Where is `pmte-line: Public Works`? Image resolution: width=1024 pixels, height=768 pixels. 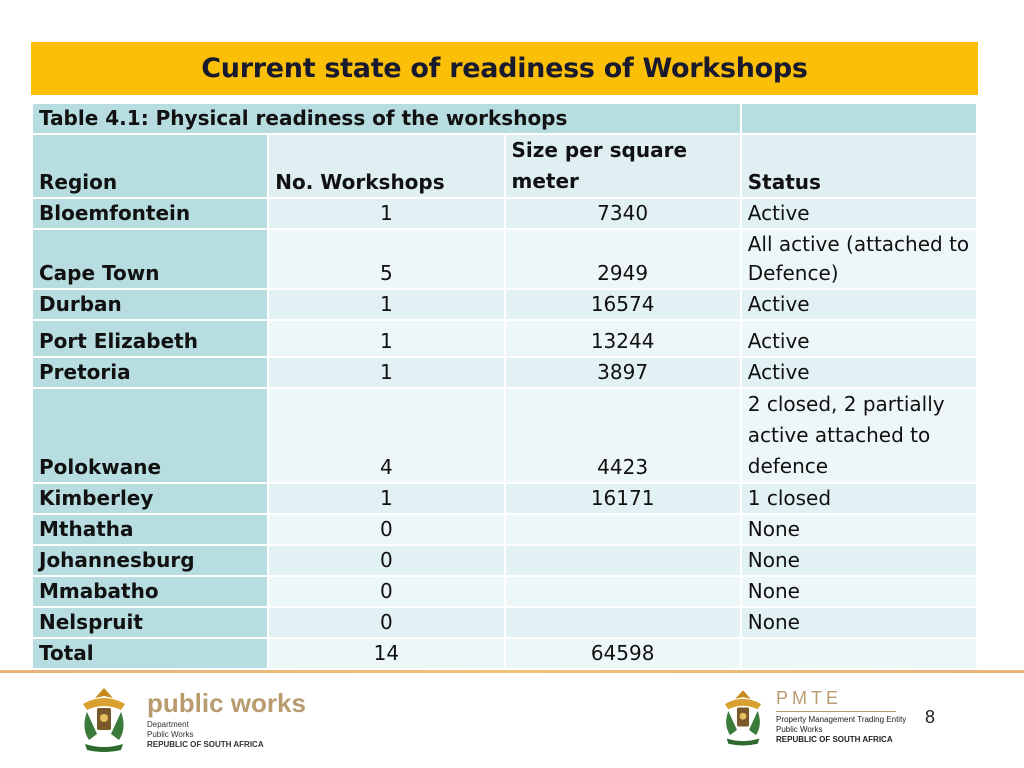
pmte-line: Public Works is located at coordinates (799, 729).